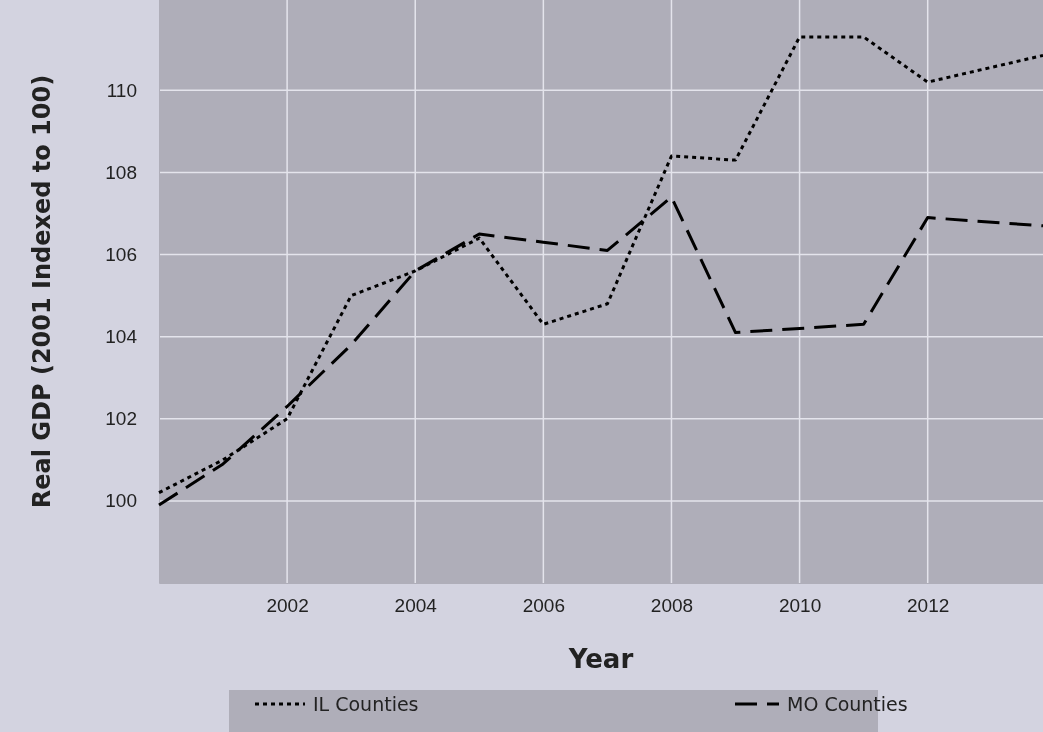  What do you see at coordinates (800, 606) in the screenshot?
I see `x-tick-label: 2010` at bounding box center [800, 606].